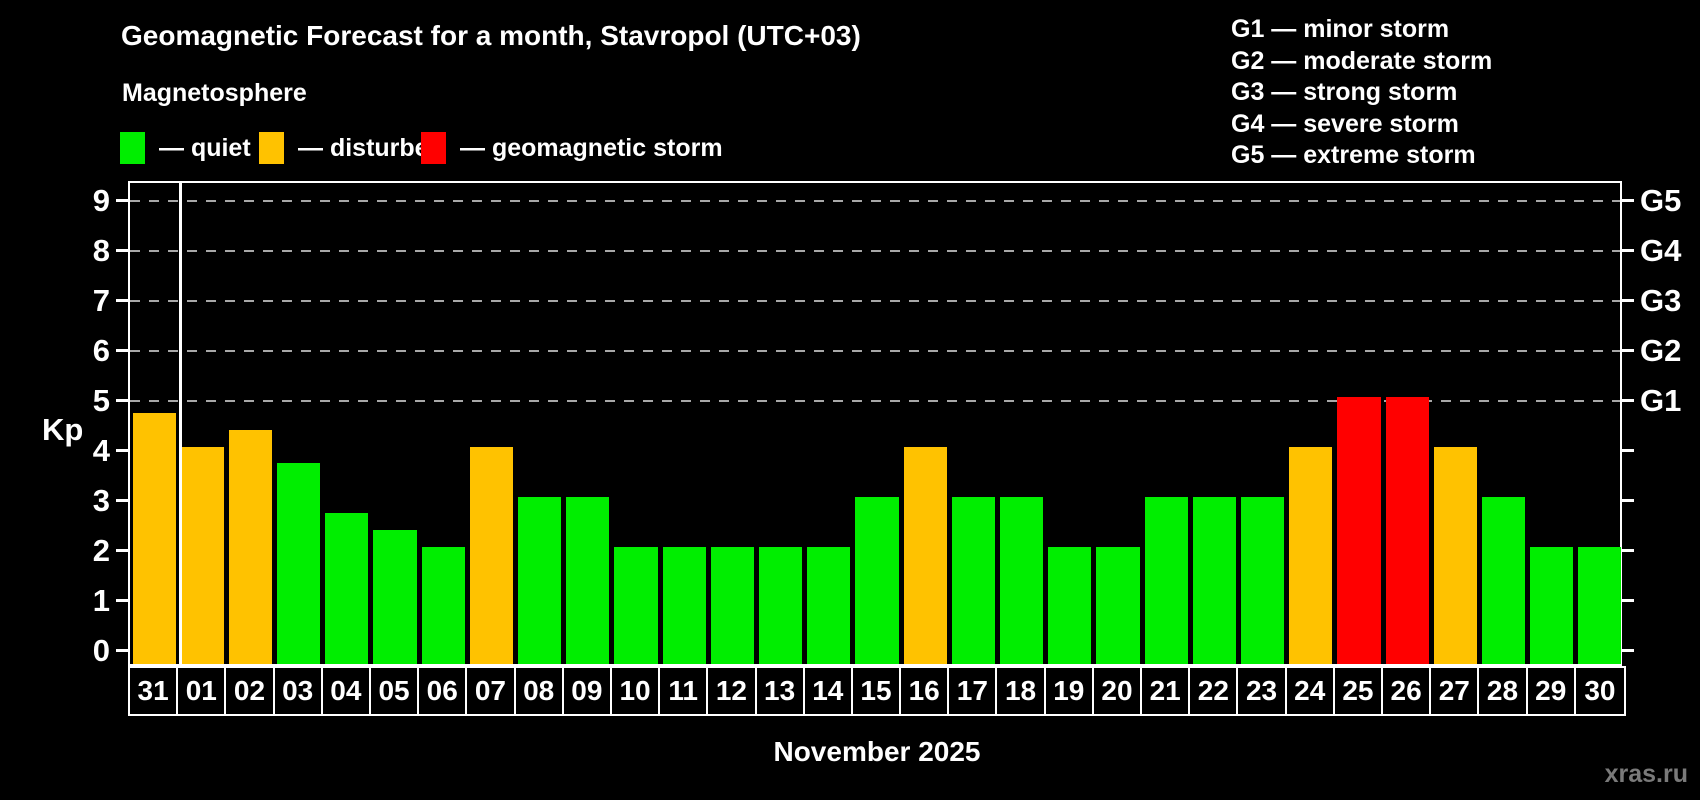 This screenshot has height=800, width=1700. I want to click on status-legend: — quiet — disturbed — geomagnetic storm, so click(850, 149).